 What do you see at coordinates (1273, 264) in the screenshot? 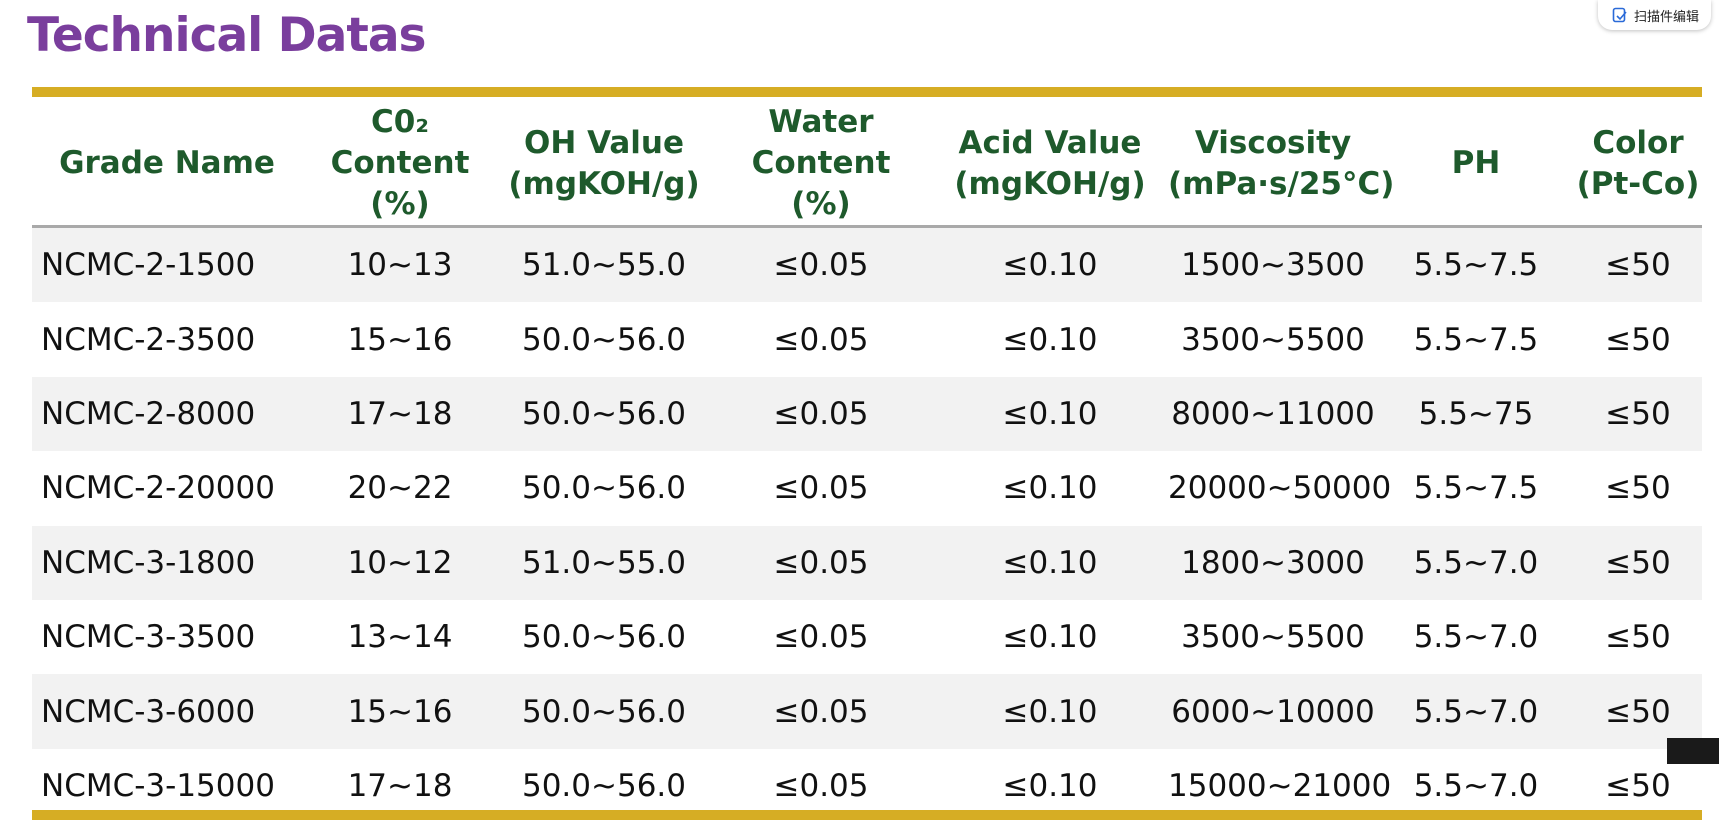
I see `spec-value: 1500~3500` at bounding box center [1273, 264].